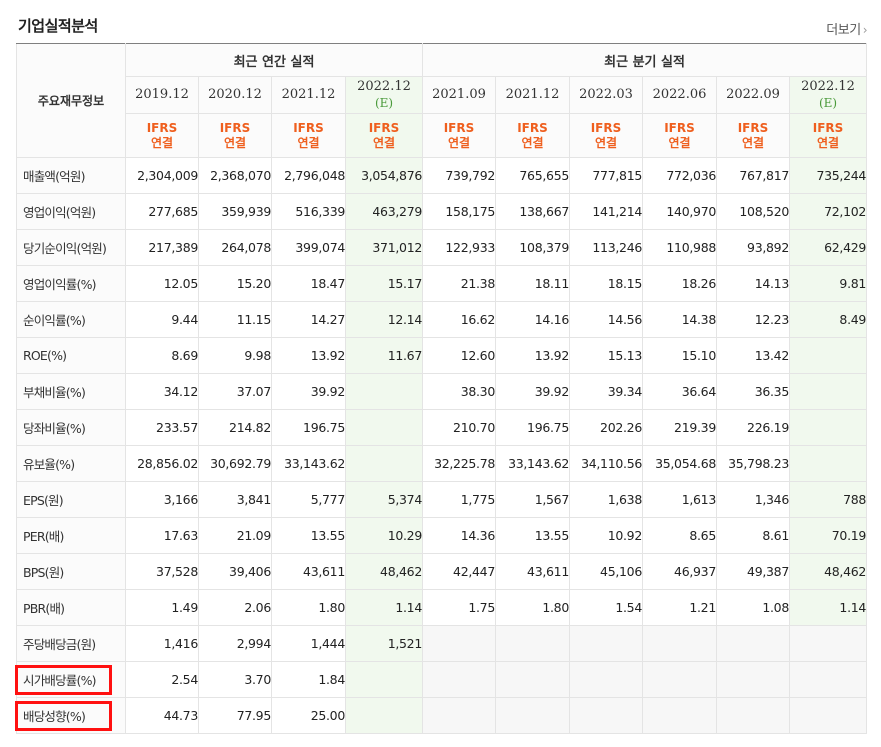 This screenshot has height=747, width=881. Describe the element at coordinates (459, 247) in the screenshot. I see `value-cell: 122,933` at that location.